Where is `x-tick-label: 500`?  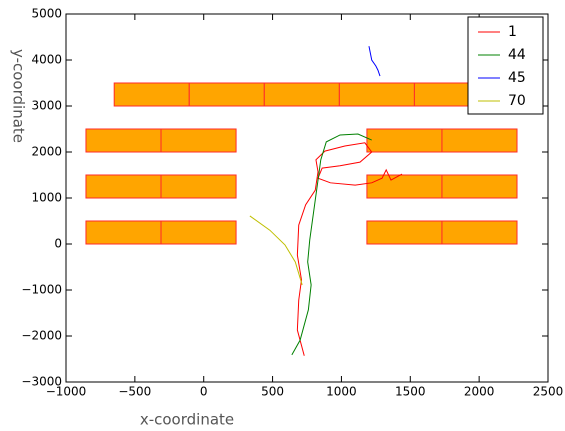 x-tick-label: 500 is located at coordinates (272, 392).